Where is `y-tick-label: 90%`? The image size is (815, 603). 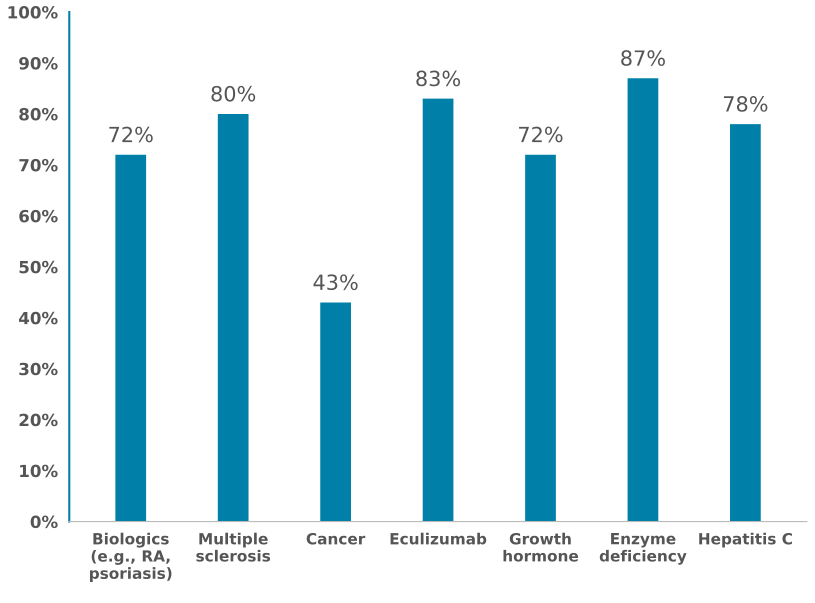
y-tick-label: 90% is located at coordinates (38, 63).